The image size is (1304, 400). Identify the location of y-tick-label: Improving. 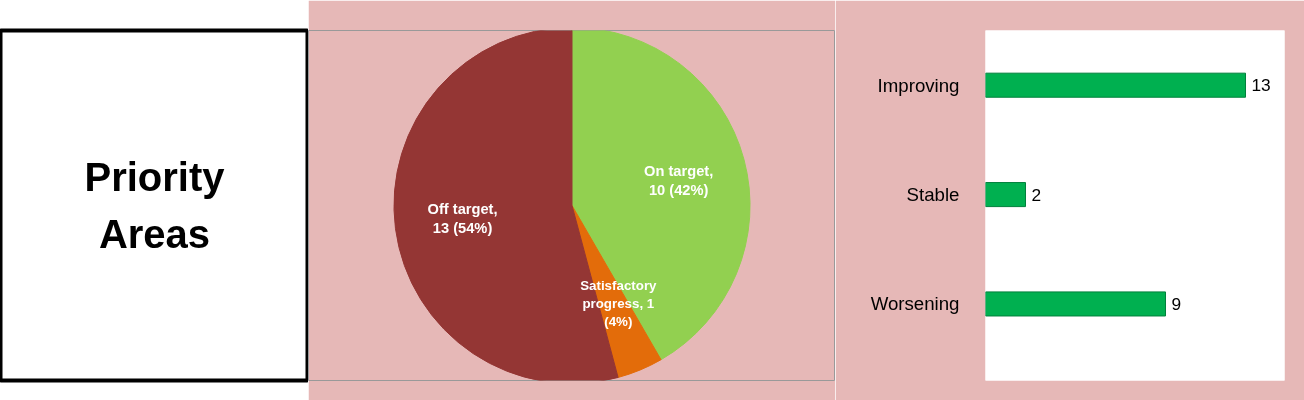
(918, 85).